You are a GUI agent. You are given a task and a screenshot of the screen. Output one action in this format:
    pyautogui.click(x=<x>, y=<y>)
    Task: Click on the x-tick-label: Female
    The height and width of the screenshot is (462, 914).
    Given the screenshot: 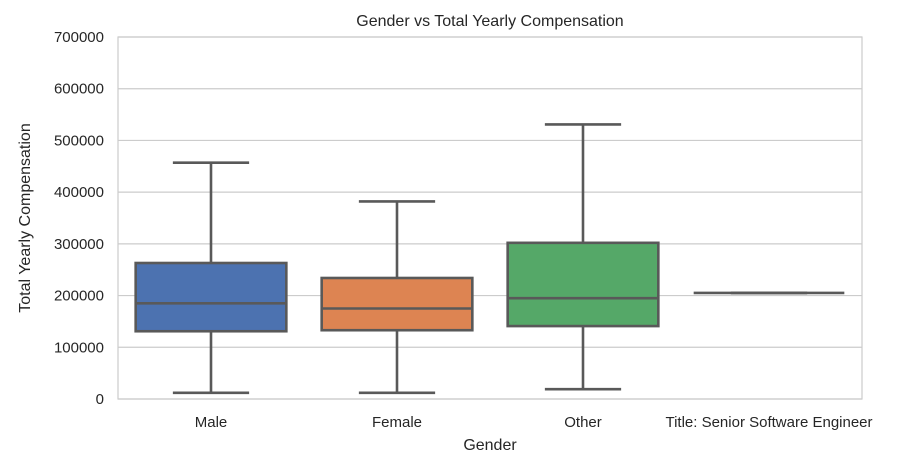 What is the action you would take?
    pyautogui.click(x=397, y=422)
    